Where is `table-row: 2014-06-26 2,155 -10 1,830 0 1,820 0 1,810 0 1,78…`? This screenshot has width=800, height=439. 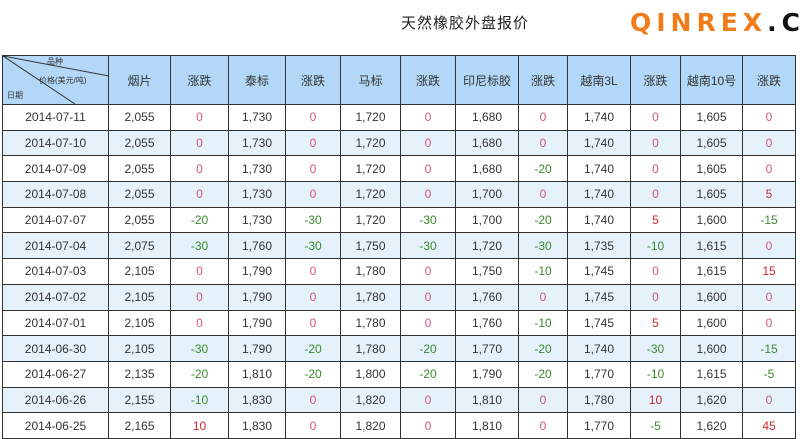
table-row: 2014-06-26 2,155 -10 1,830 0 1,820 0 1,810 0 1,78… is located at coordinates (399, 400).